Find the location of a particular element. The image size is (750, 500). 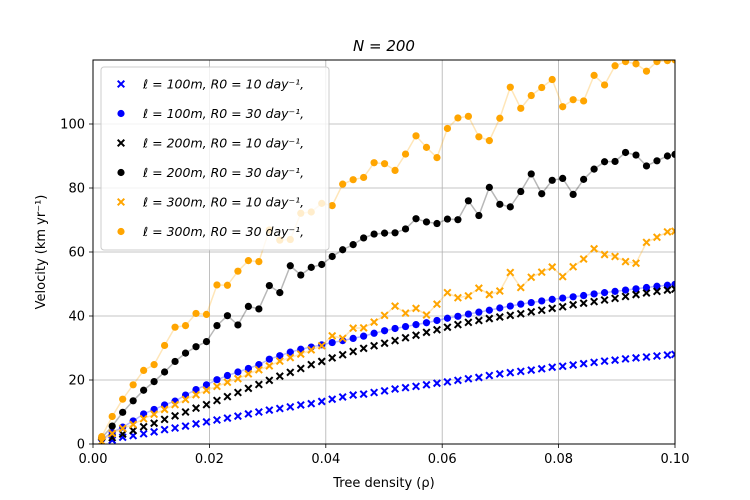

legend-box is located at coordinates (215, 158).